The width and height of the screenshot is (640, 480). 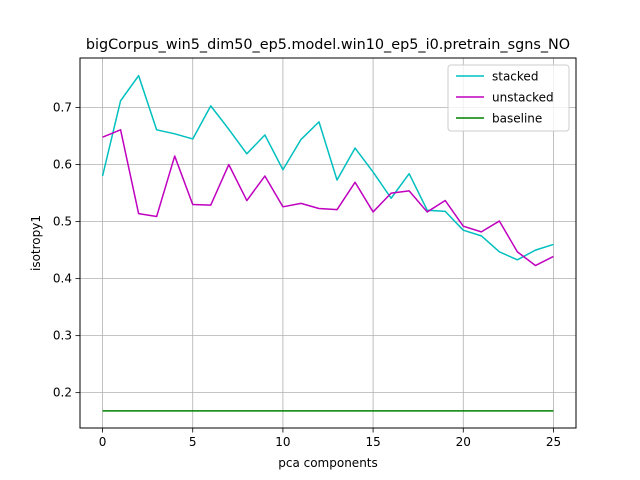 I want to click on x-tick-label: 10, so click(x=282, y=442).